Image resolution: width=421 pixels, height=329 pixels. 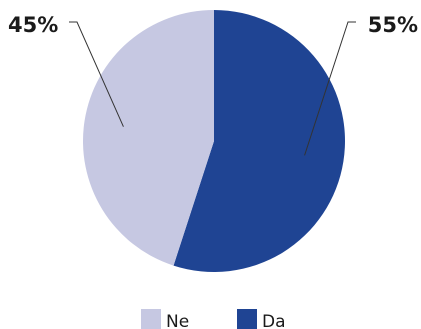 I want to click on legend-item-ne: Ne, so click(x=165, y=319).